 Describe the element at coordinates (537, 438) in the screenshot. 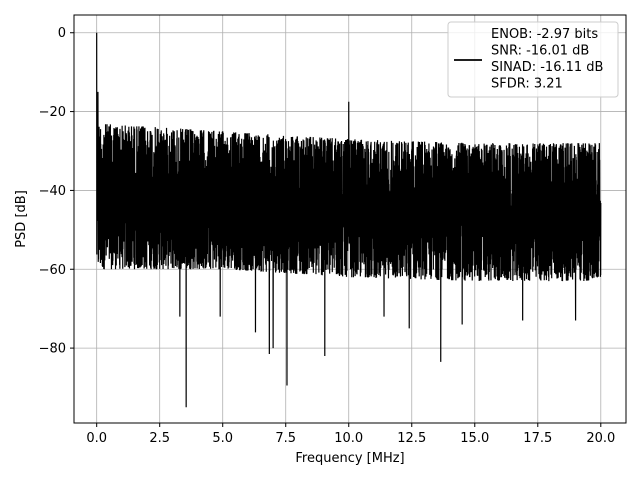

I see `x-tick-label: 17.5` at that location.